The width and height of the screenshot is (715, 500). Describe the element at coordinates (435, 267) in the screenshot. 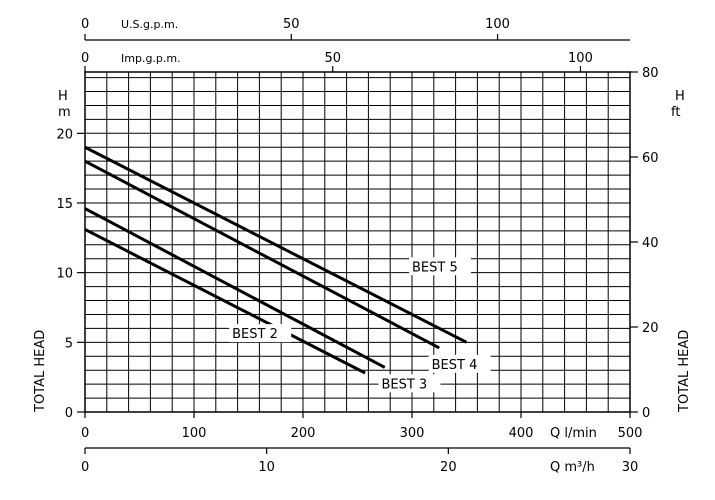

I see `curve-label: BEST 5` at that location.